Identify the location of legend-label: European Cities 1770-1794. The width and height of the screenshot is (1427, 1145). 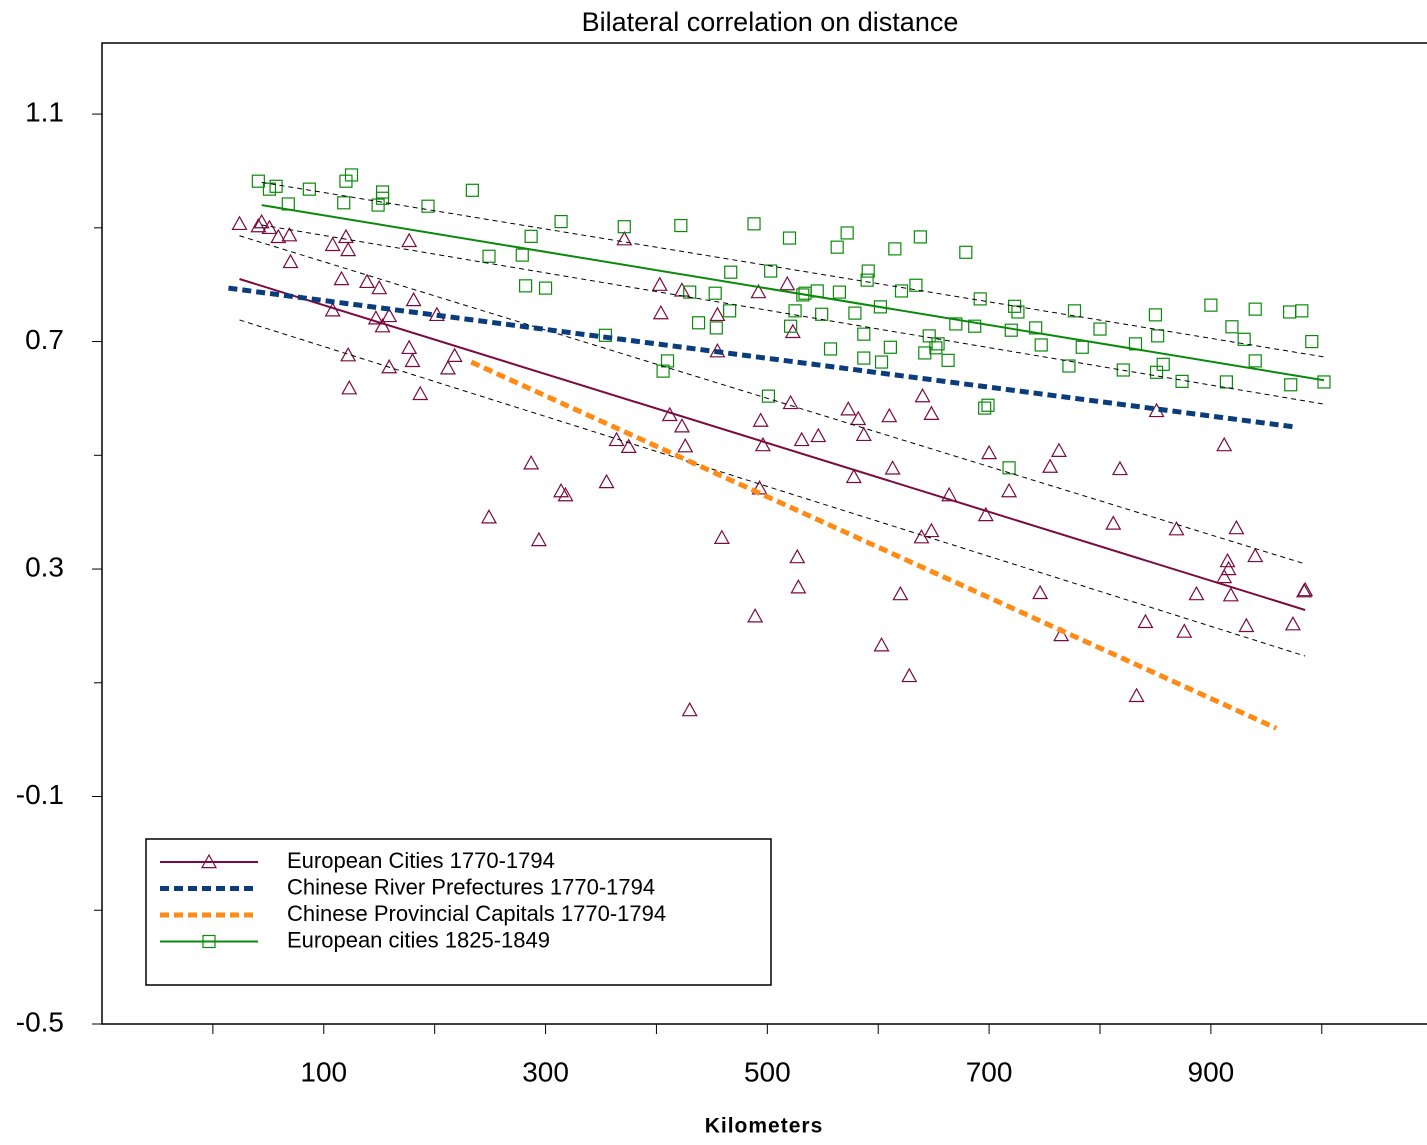
(421, 860).